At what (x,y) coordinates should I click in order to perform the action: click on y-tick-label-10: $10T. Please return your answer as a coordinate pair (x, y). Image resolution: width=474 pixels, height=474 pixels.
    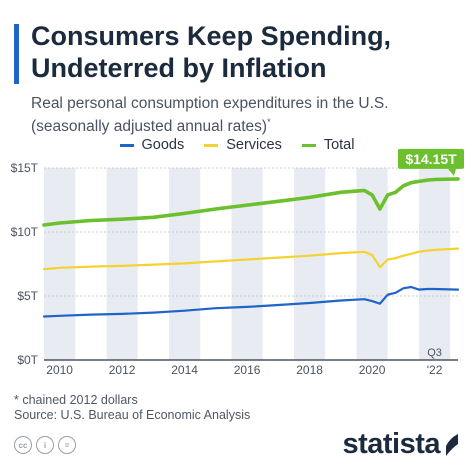
    Looking at the image, I should click on (25, 232).